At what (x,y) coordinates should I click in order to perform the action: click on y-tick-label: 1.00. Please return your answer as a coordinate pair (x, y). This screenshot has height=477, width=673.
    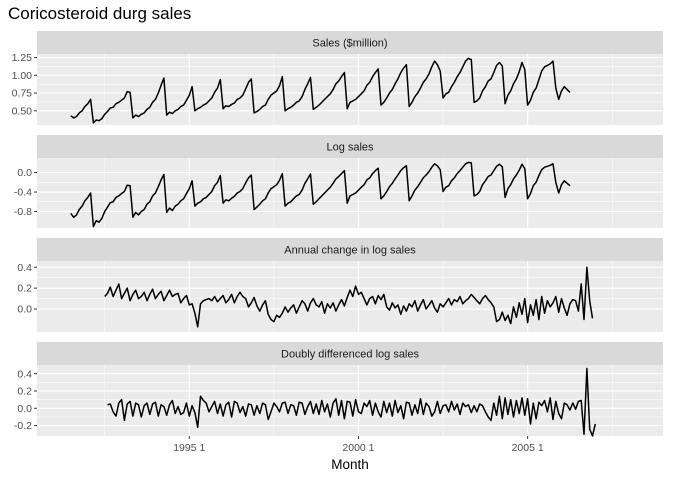
    Looking at the image, I should click on (22, 76).